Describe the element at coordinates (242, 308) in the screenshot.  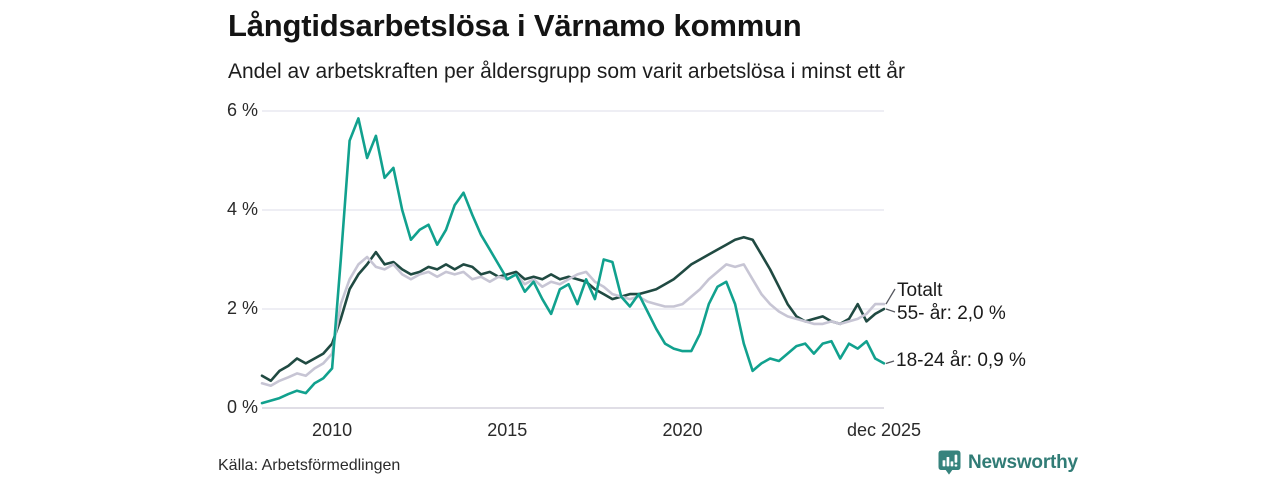
I see `y-tick-label-2: 2 %` at that location.